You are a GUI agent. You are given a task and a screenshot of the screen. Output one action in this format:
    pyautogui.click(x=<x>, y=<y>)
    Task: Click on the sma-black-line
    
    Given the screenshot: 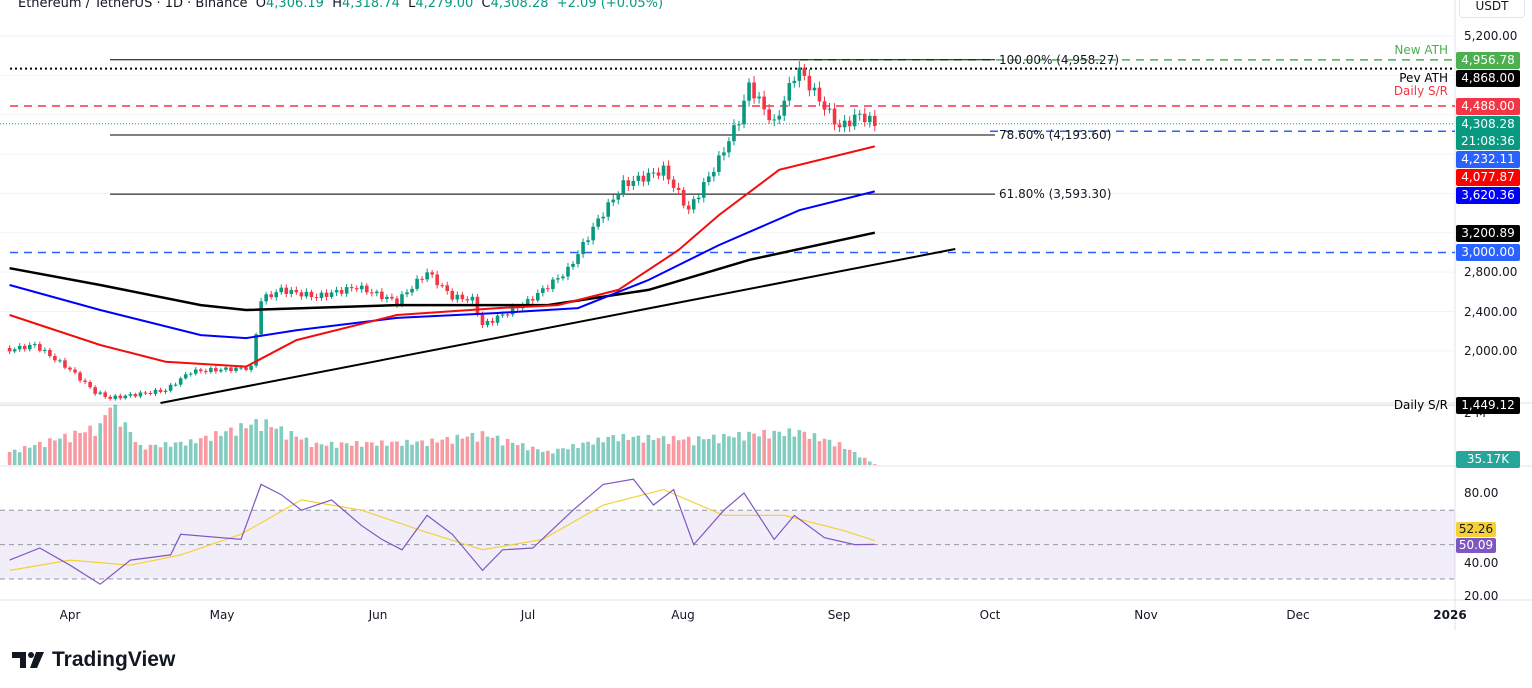 What is the action you would take?
    pyautogui.click(x=442, y=271)
    